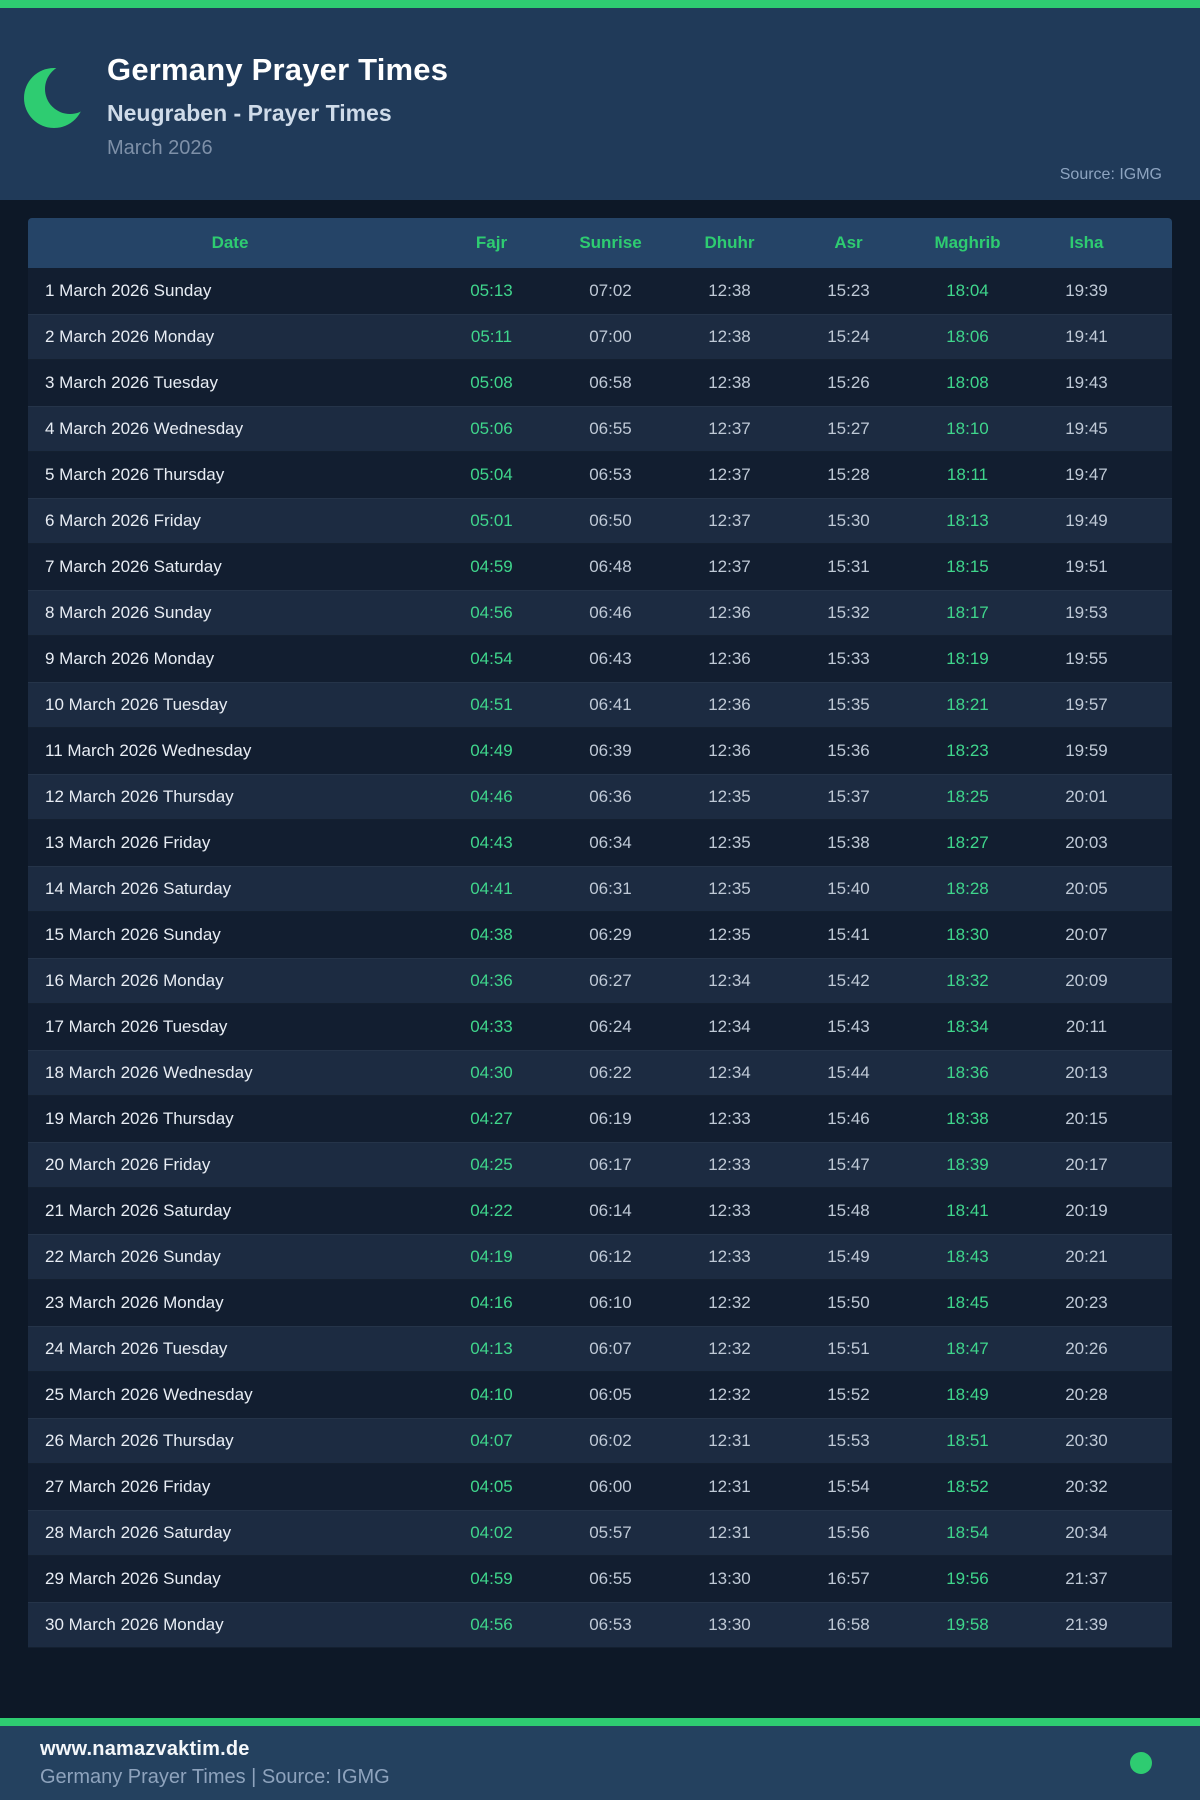  I want to click on asr-time-cell: 15:54, so click(848, 1486).